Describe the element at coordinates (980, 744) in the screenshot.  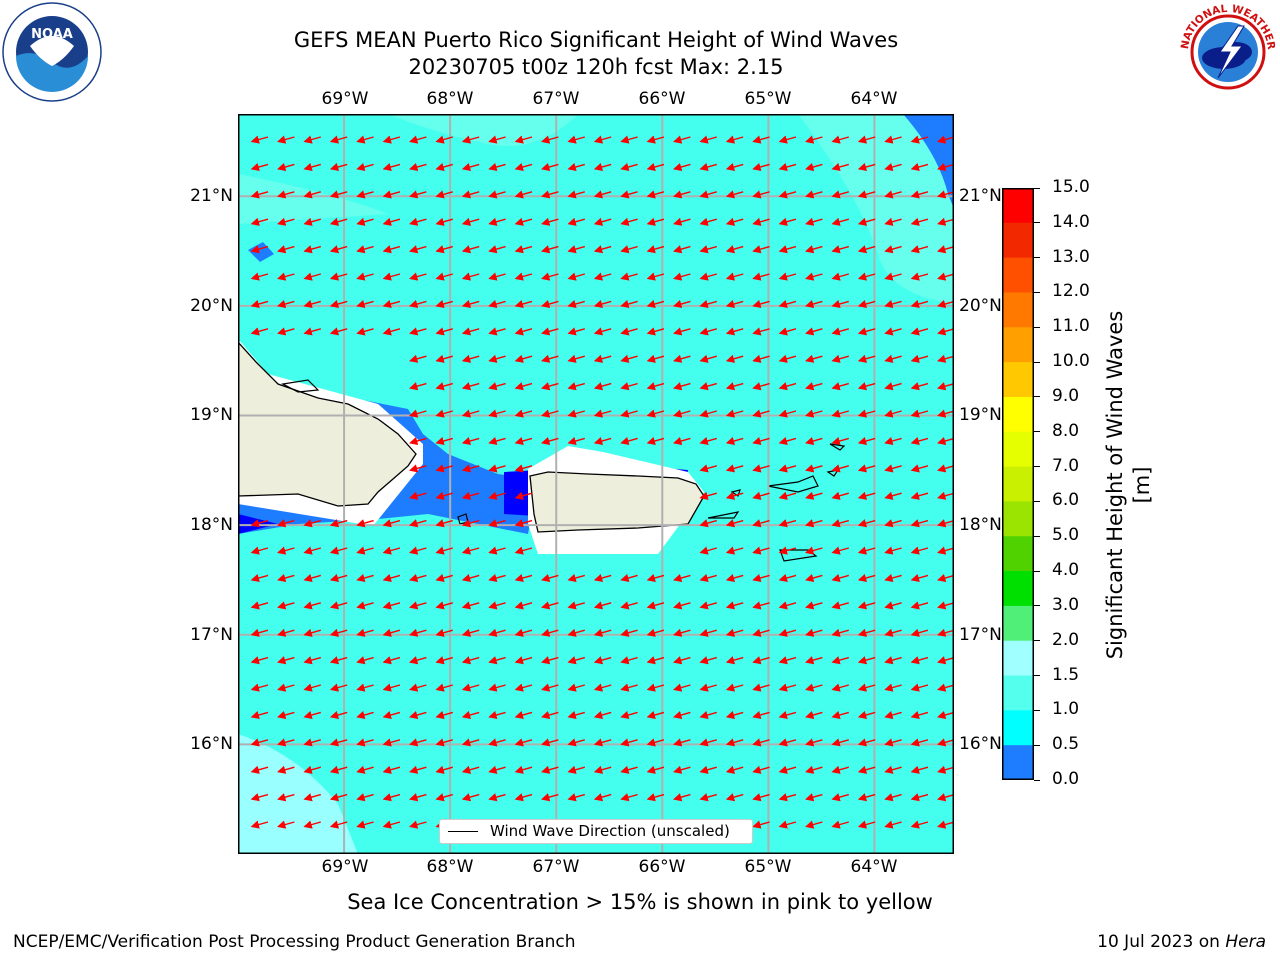
I see `lat-label-right: 16°N` at that location.